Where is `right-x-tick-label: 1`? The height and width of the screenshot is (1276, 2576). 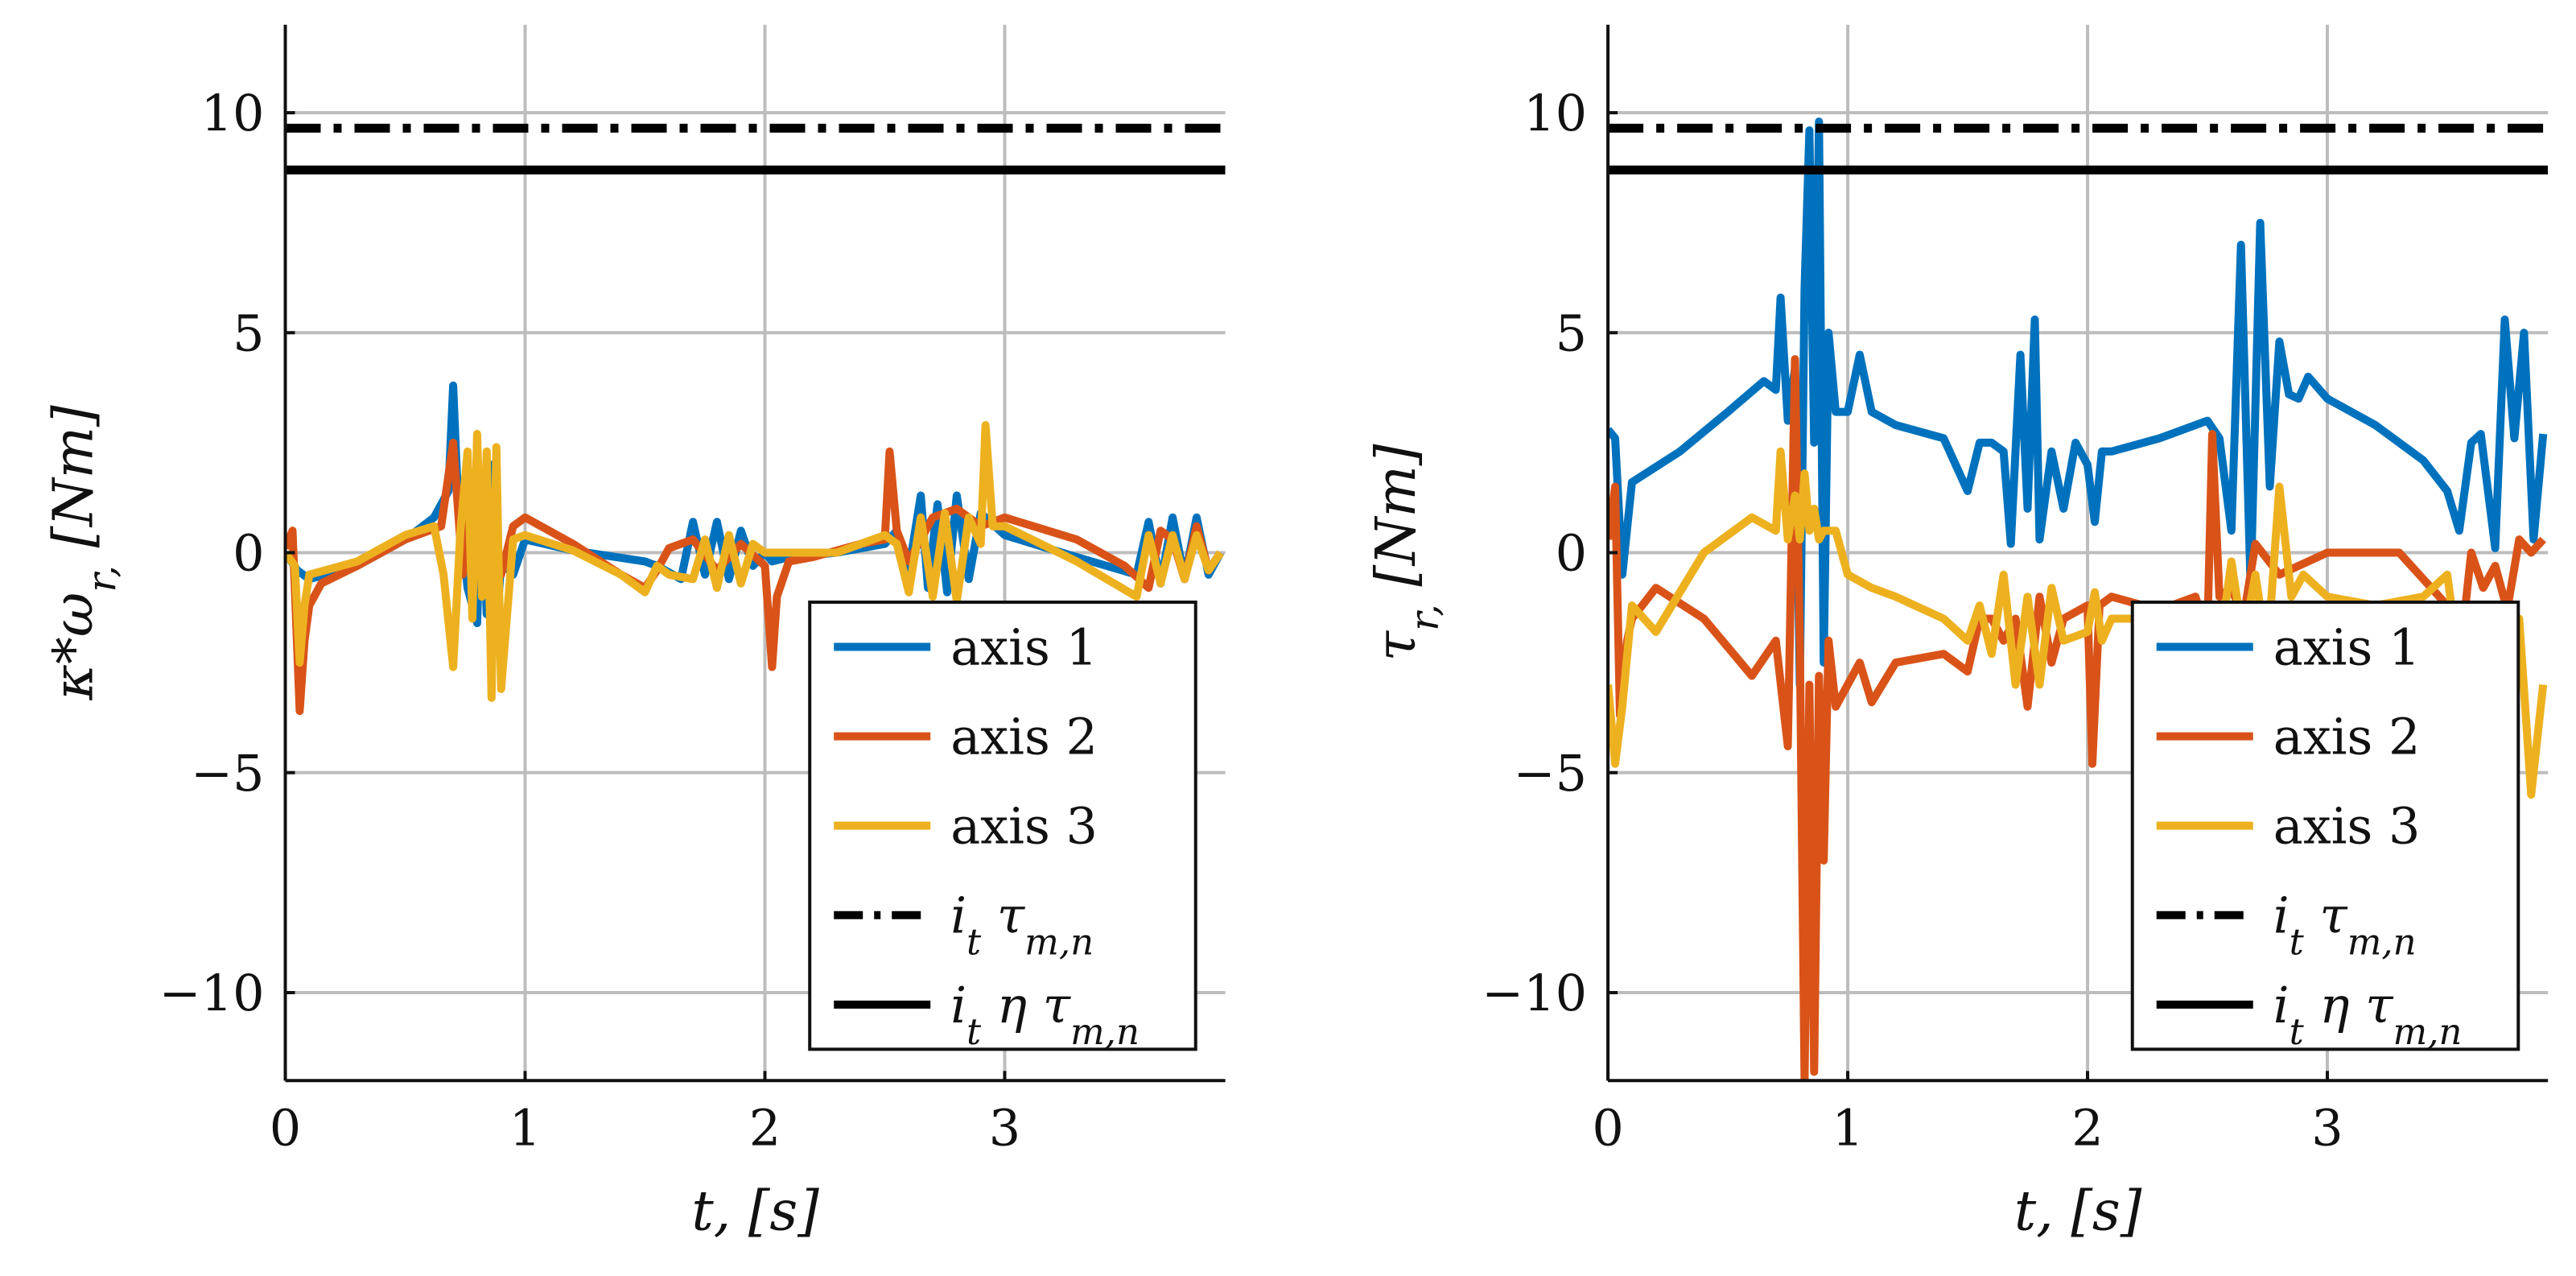
right-x-tick-label: 1 is located at coordinates (1847, 1128).